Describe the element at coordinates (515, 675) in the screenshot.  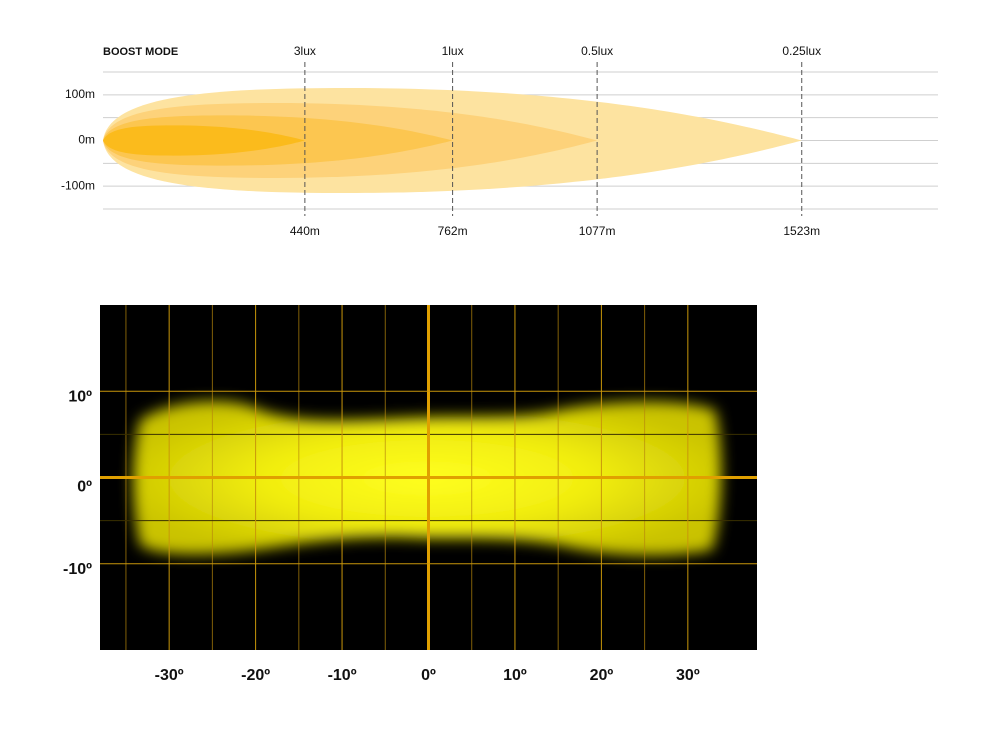
I see `x-tick-label: 10º` at that location.